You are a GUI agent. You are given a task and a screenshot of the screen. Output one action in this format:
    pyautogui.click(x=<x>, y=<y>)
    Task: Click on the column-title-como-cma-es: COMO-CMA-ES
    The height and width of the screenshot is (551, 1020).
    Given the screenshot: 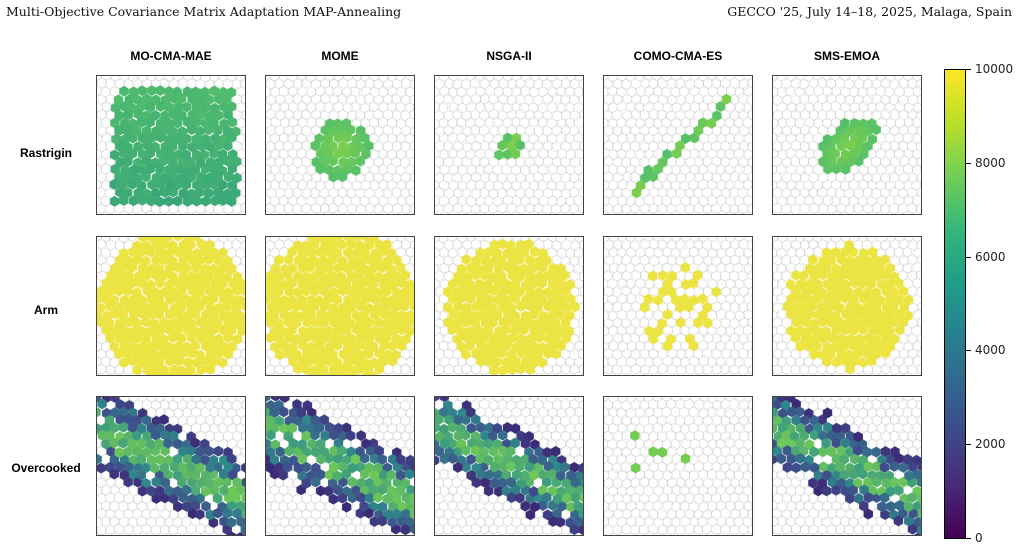 What is the action you would take?
    pyautogui.click(x=678, y=56)
    